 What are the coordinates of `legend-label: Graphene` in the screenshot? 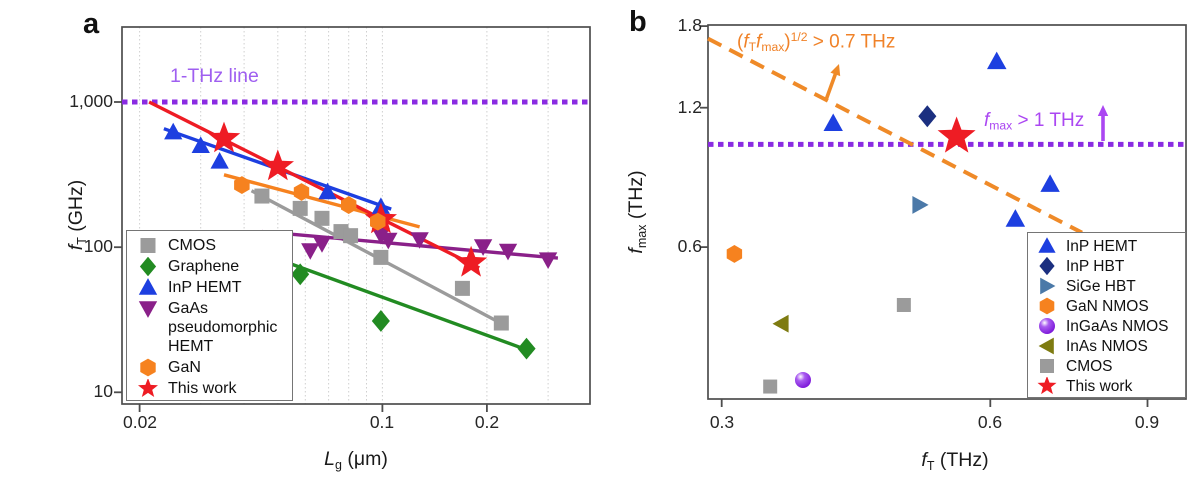 It's located at (204, 266).